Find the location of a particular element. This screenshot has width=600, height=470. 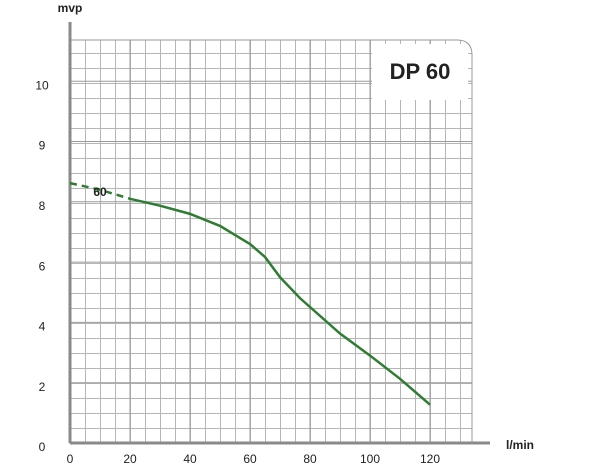

x-tick-label: 120 is located at coordinates (430, 459).